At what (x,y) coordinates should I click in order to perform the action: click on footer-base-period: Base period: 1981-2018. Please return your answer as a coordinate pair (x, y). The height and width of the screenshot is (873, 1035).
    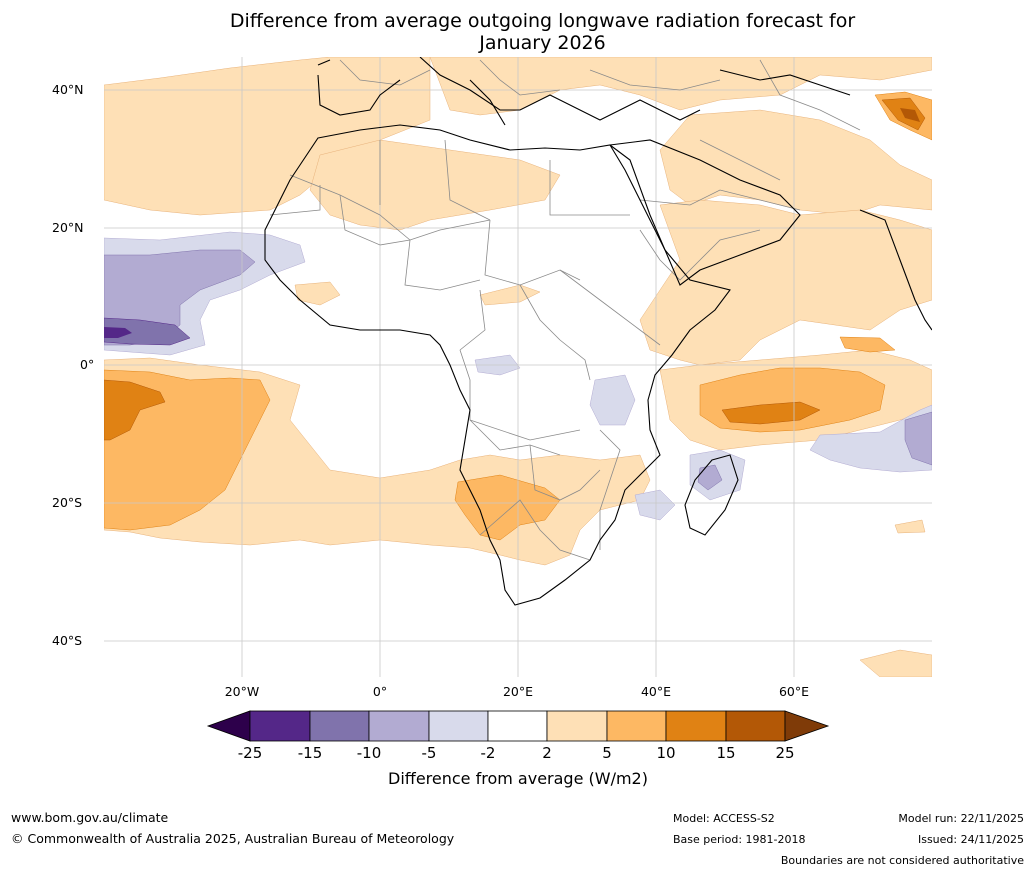
    Looking at the image, I should click on (739, 839).